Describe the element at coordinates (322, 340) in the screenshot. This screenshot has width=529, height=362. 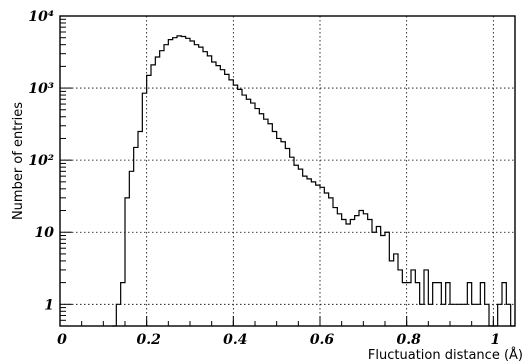
I see `x-tick-label: 0.6` at that location.